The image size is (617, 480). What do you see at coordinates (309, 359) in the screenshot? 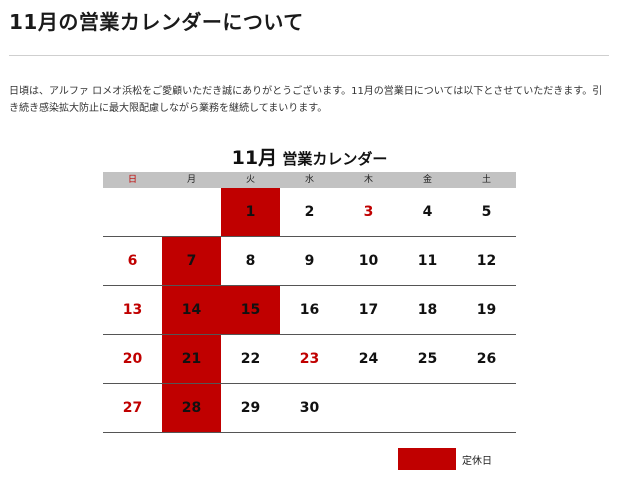
I see `calendar-day: 23` at bounding box center [309, 359].